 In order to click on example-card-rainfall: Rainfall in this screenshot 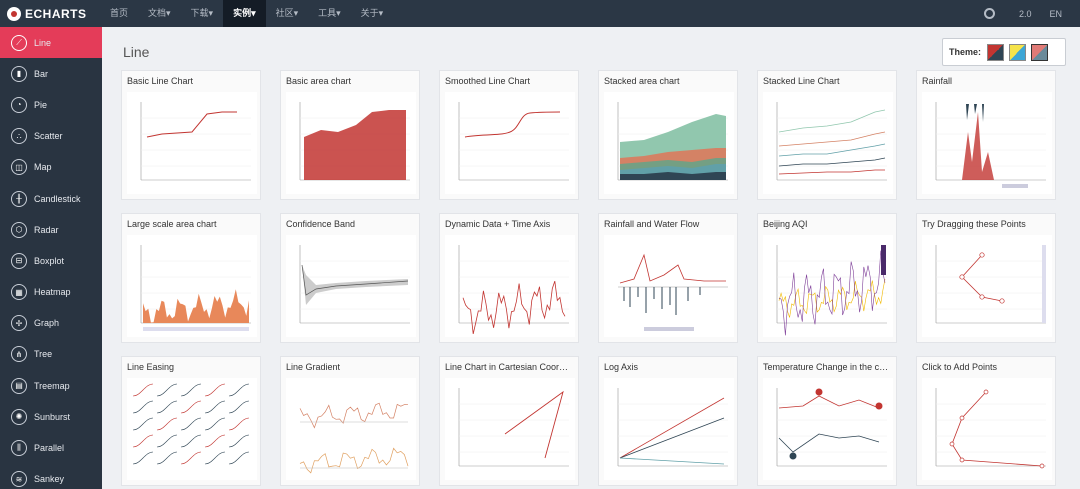, I will do `click(986, 135)`.